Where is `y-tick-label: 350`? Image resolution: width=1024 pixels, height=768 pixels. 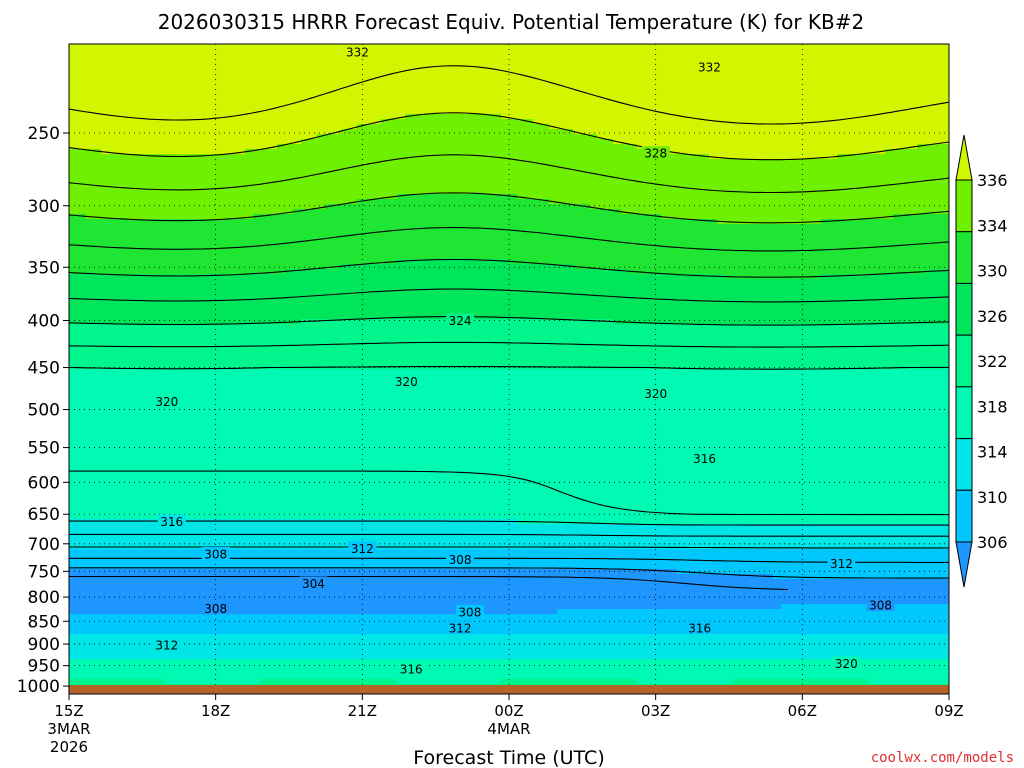 y-tick-label: 350 is located at coordinates (44, 268).